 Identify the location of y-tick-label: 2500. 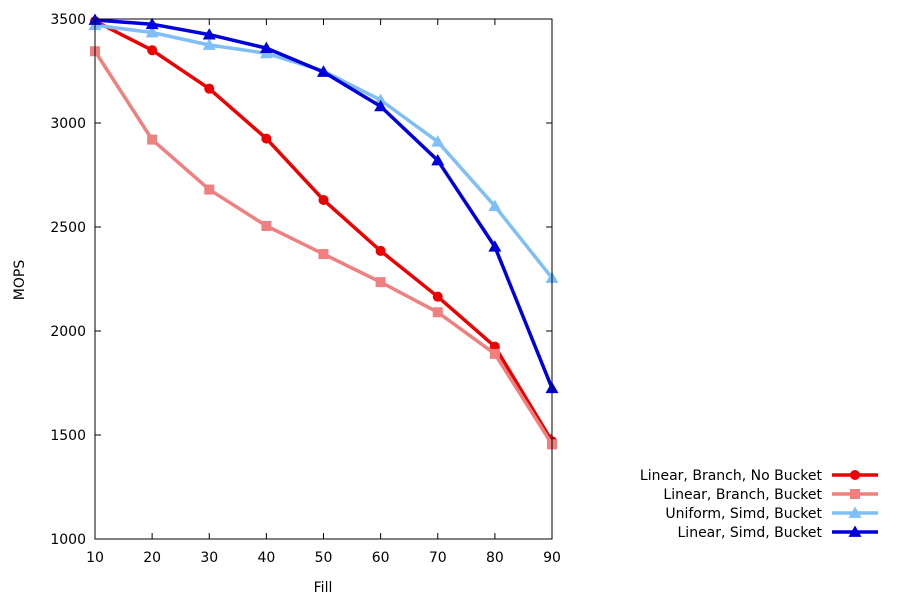
(68, 228).